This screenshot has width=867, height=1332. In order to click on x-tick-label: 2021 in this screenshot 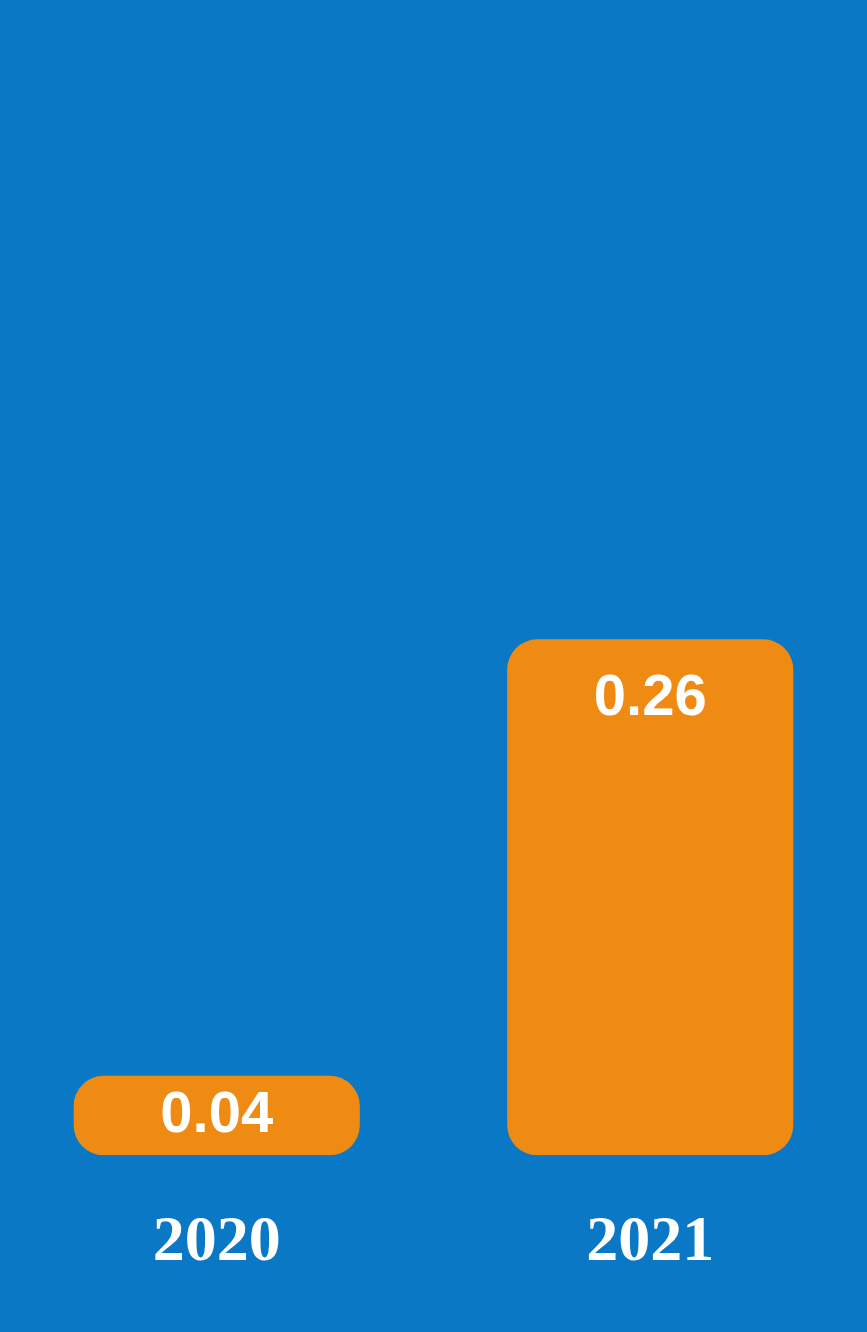, I will do `click(650, 1239)`.